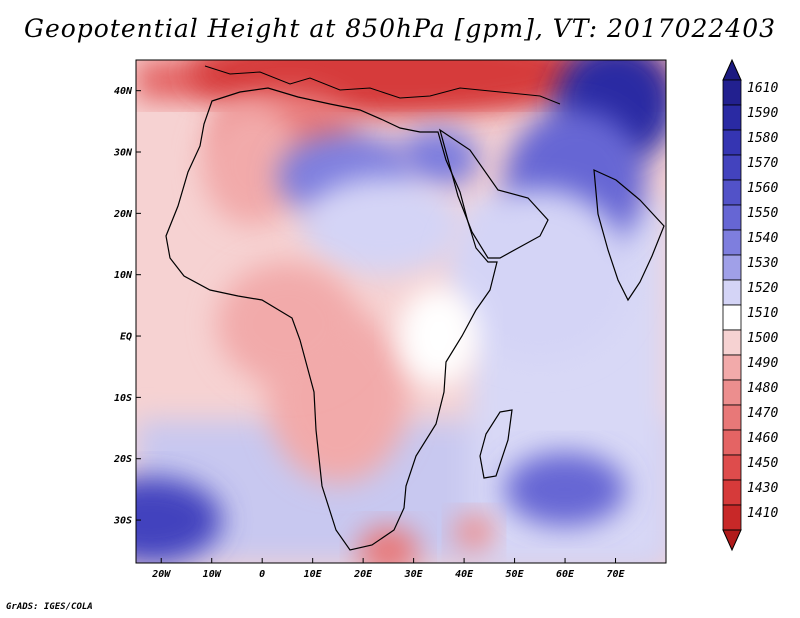 This screenshot has width=800, height=618. What do you see at coordinates (123, 275) in the screenshot?
I see `lat-tick-label: 10N` at bounding box center [123, 275].